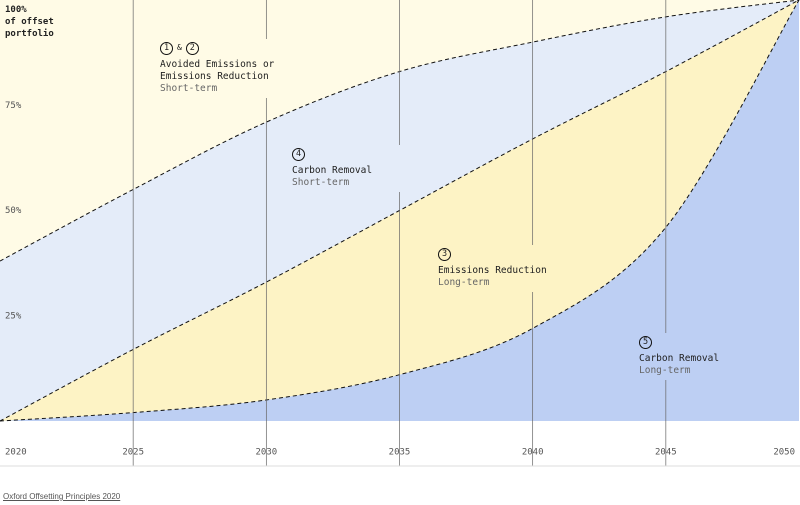 Image resolution: width=800 pixels, height=505 pixels. What do you see at coordinates (217, 70) in the screenshot?
I see `series-name: Avoided Emissions or Emissions Reduction` at bounding box center [217, 70].